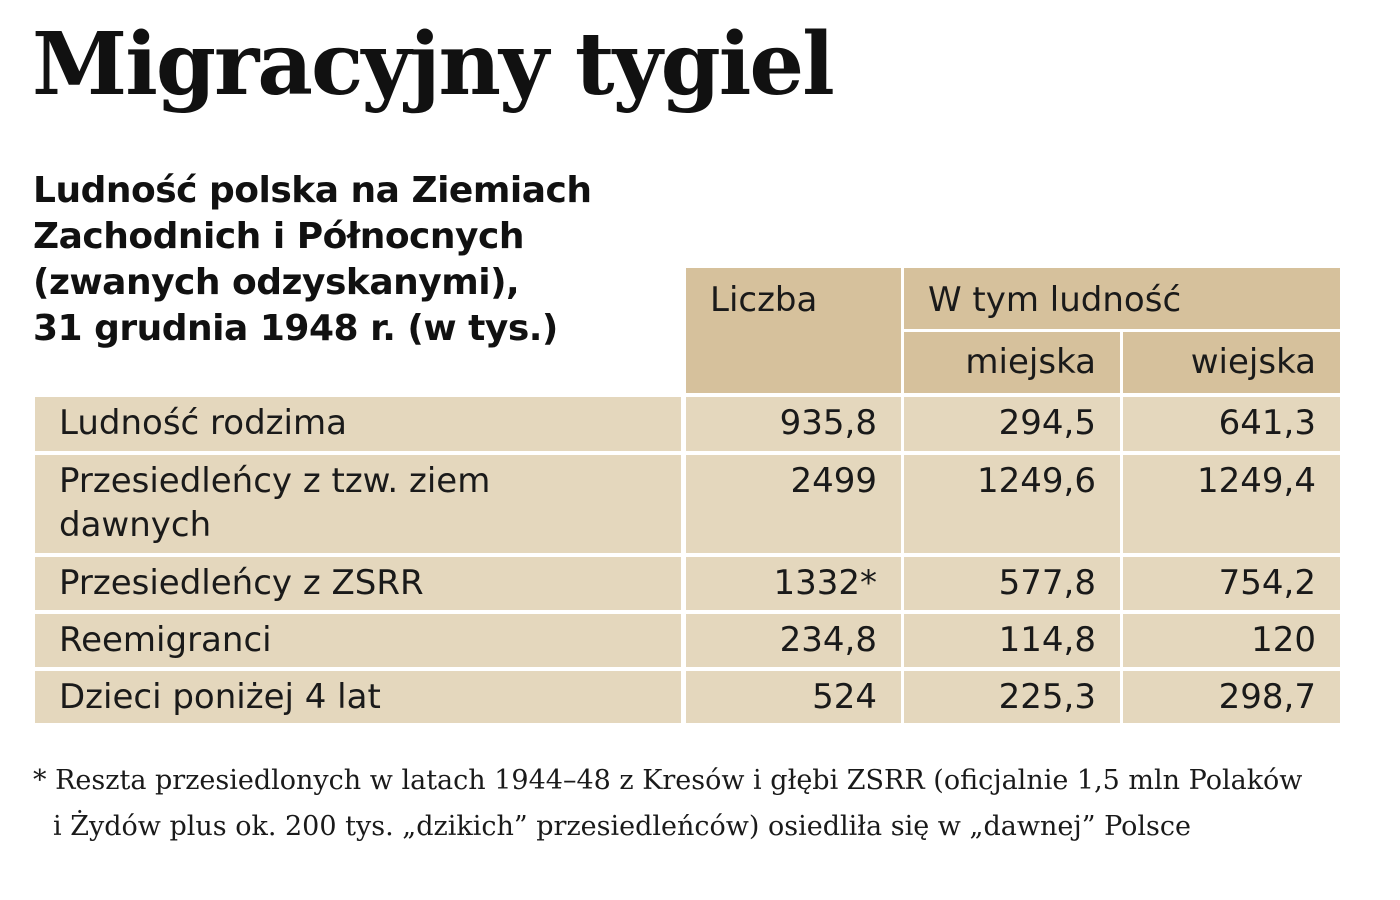 The height and width of the screenshot is (900, 1400). Describe the element at coordinates (275, 481) in the screenshot. I see `row-label-line: Przesiedleńcy z tzw. ziem` at that location.